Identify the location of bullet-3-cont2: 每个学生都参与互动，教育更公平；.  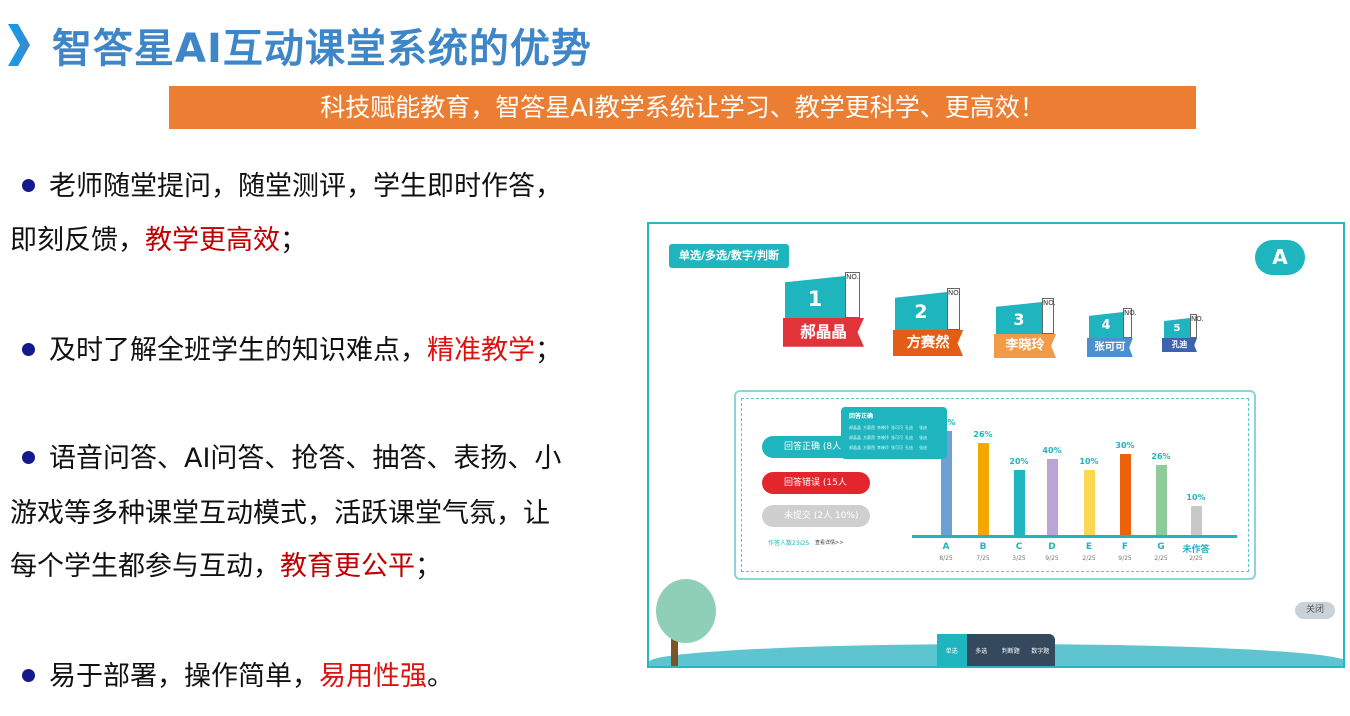
(226, 566).